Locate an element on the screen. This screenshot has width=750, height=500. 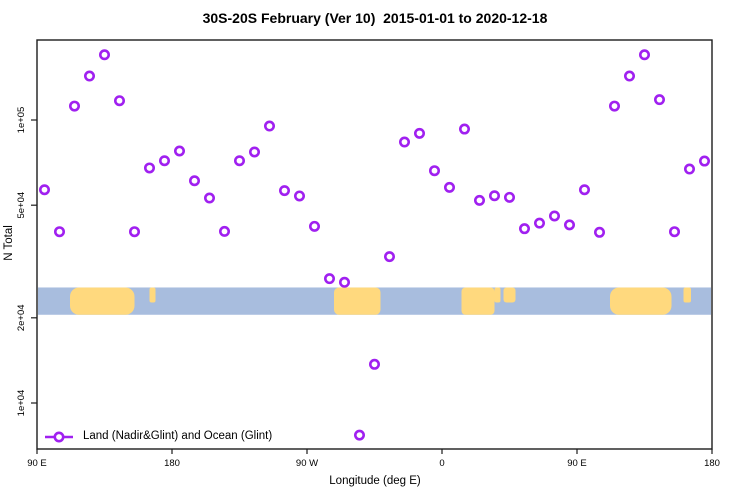
legend-label: Land (Nadir&Glint) and Ocean (Glint) is located at coordinates (178, 436).